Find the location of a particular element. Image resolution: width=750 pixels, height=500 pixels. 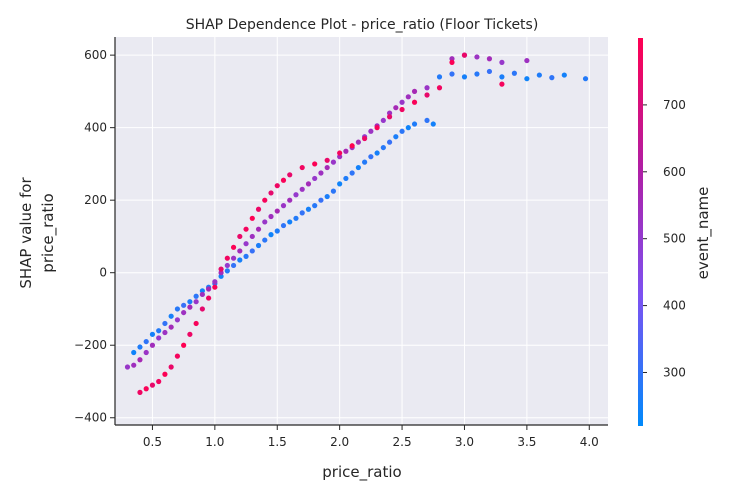

y-tick-label: 0 is located at coordinates (103, 273).